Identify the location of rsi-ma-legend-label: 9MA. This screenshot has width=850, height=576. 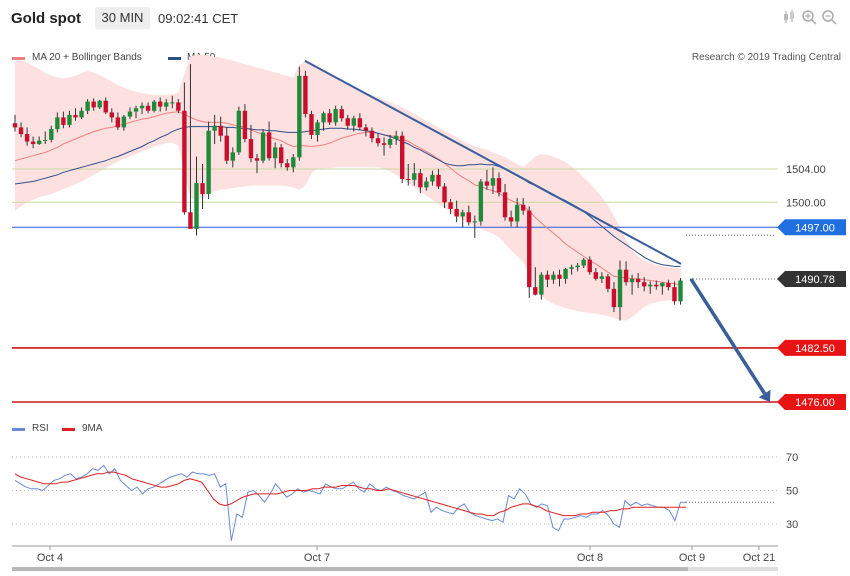
(92, 428).